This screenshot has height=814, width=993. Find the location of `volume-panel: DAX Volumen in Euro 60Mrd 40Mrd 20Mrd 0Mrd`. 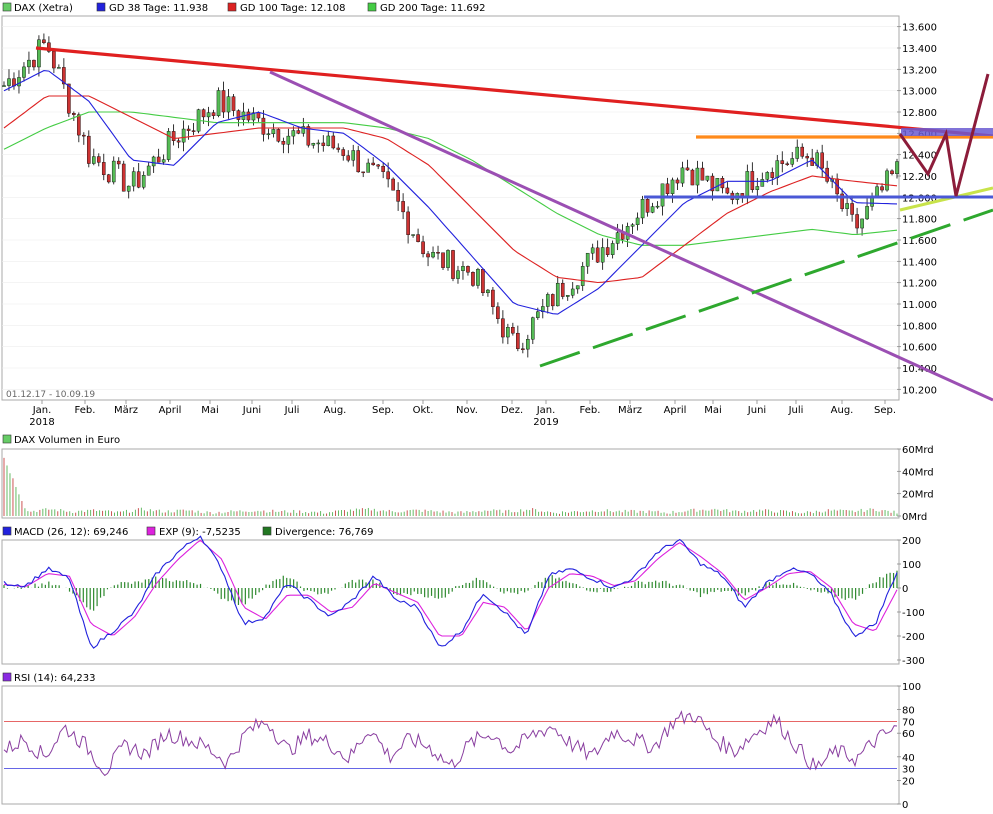

volume-panel: DAX Volumen in Euro 60Mrd 40Mrd 20Mrd 0Mrd is located at coordinates (467, 478).